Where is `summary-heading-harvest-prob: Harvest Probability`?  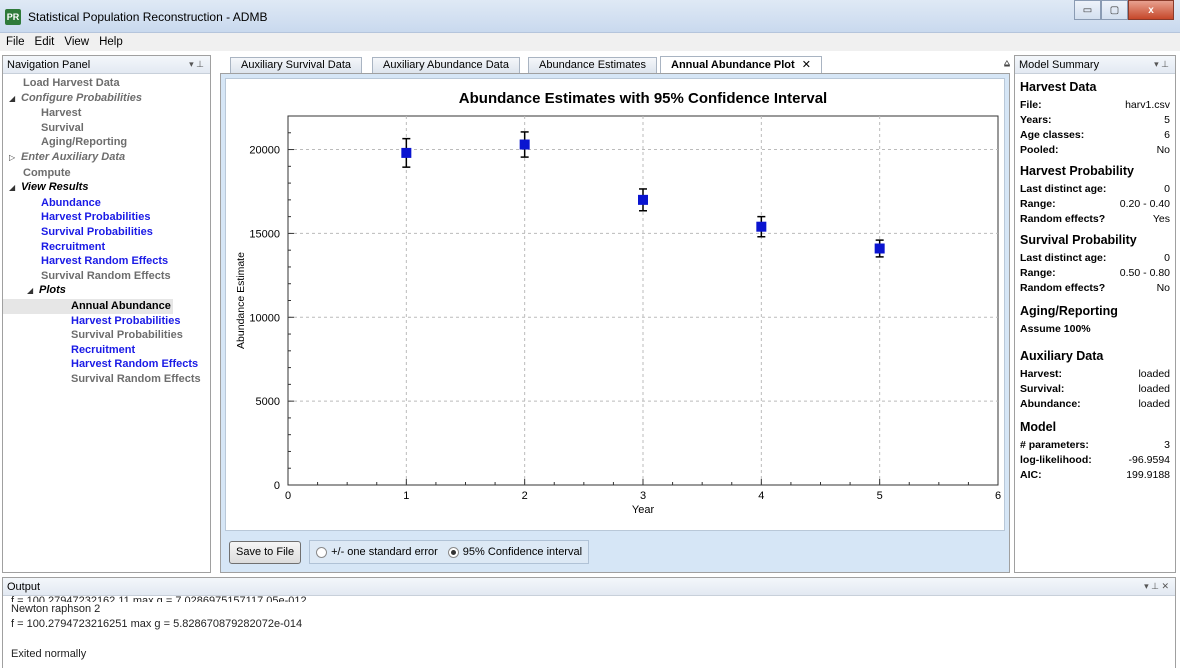 summary-heading-harvest-prob: Harvest Probability is located at coordinates (1077, 171).